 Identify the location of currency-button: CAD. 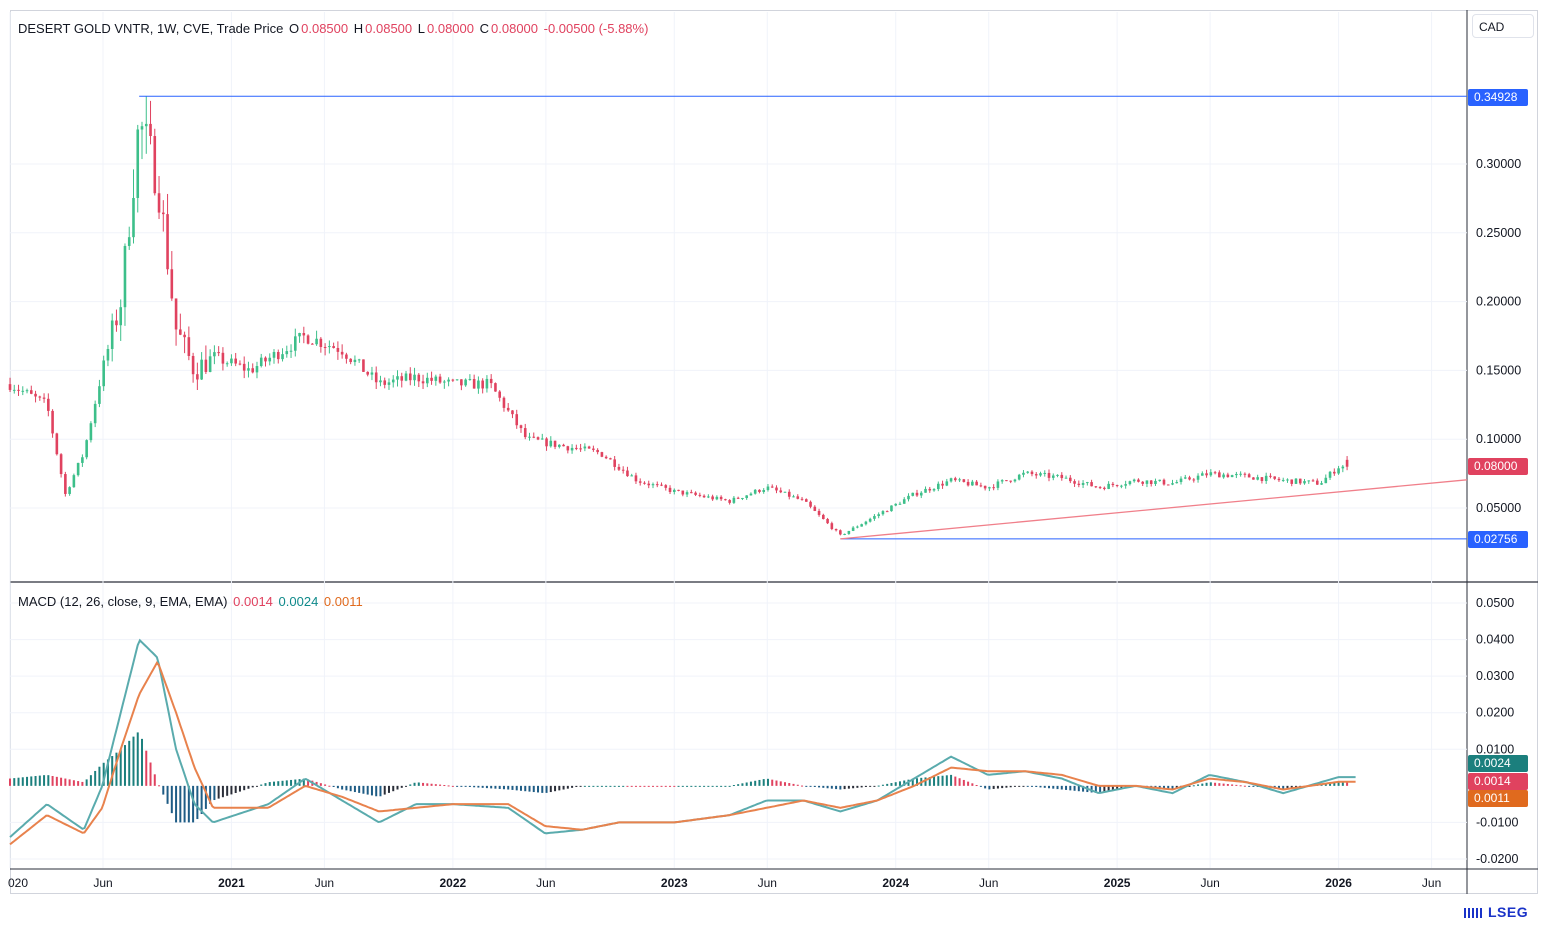
(1503, 26).